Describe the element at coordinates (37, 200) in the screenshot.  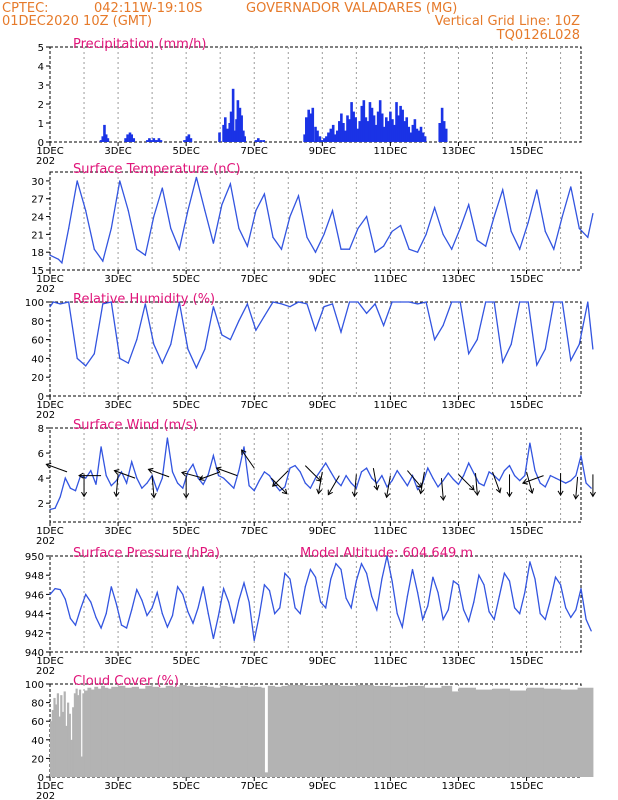
I see `y-tick-label: 27` at that location.